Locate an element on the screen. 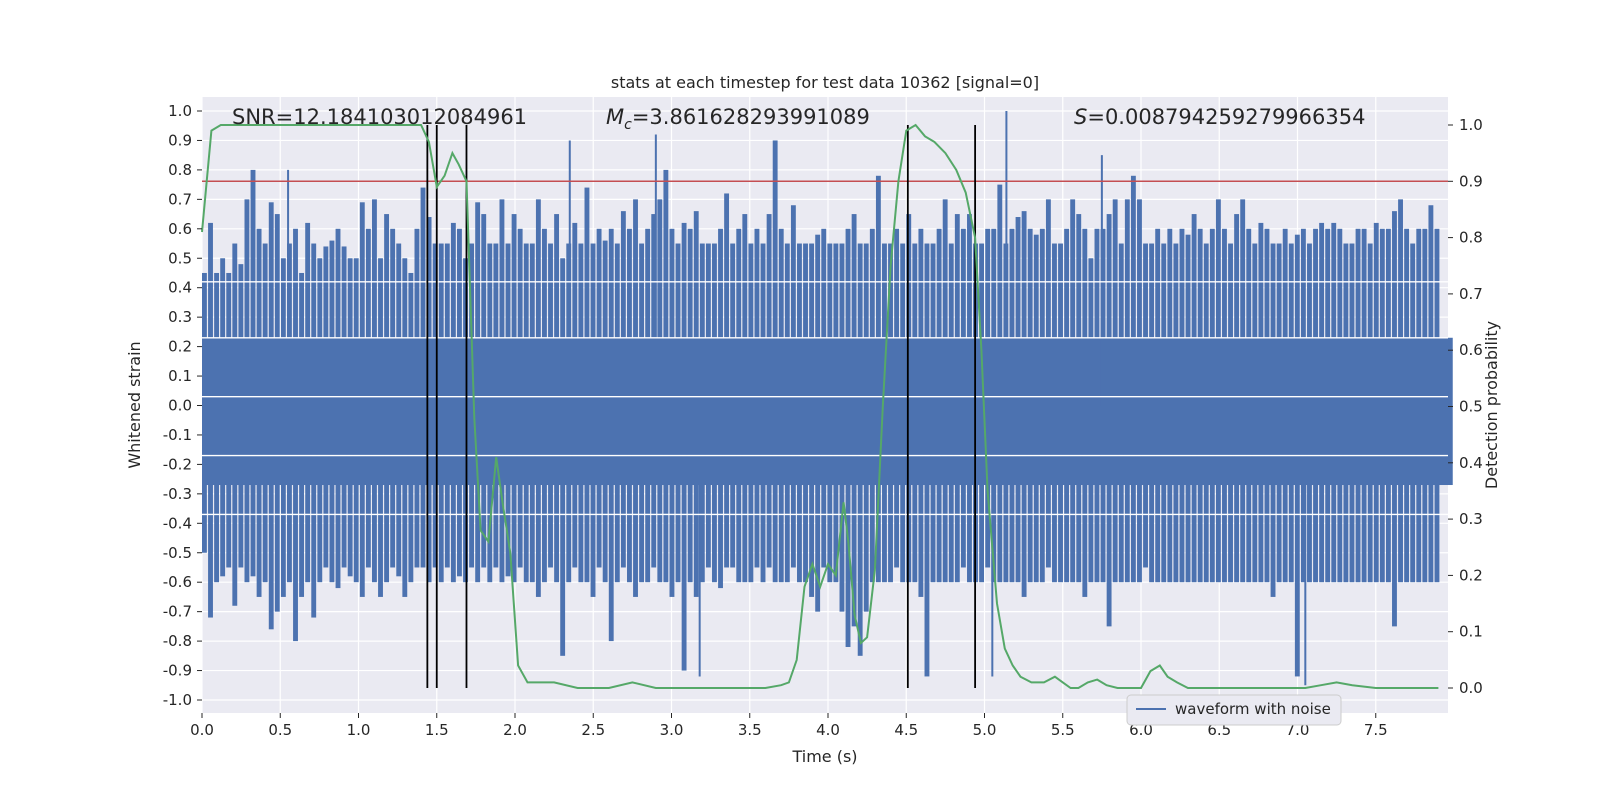 The height and width of the screenshot is (800, 1600). x-tick-label: 2.0 is located at coordinates (515, 730).